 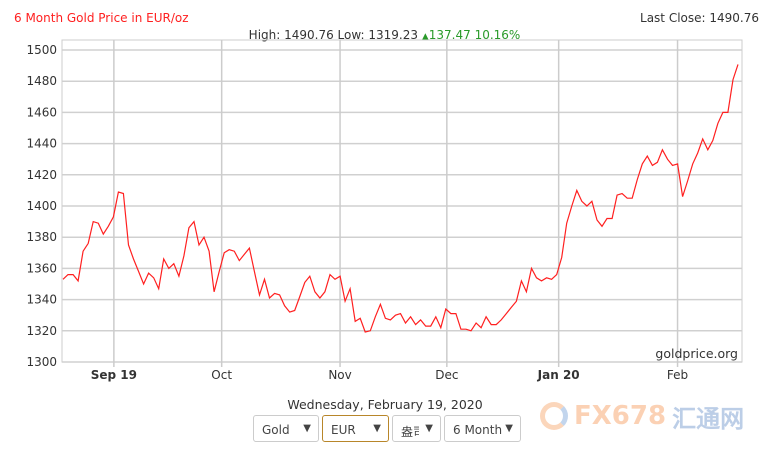 What do you see at coordinates (708, 418) in the screenshot?
I see `logo-text-cn: 汇通网` at bounding box center [708, 418].